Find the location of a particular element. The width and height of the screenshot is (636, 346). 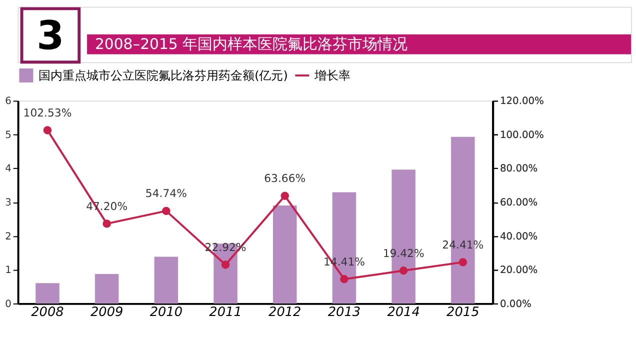

y-tick-label: 4 is located at coordinates (8, 169).